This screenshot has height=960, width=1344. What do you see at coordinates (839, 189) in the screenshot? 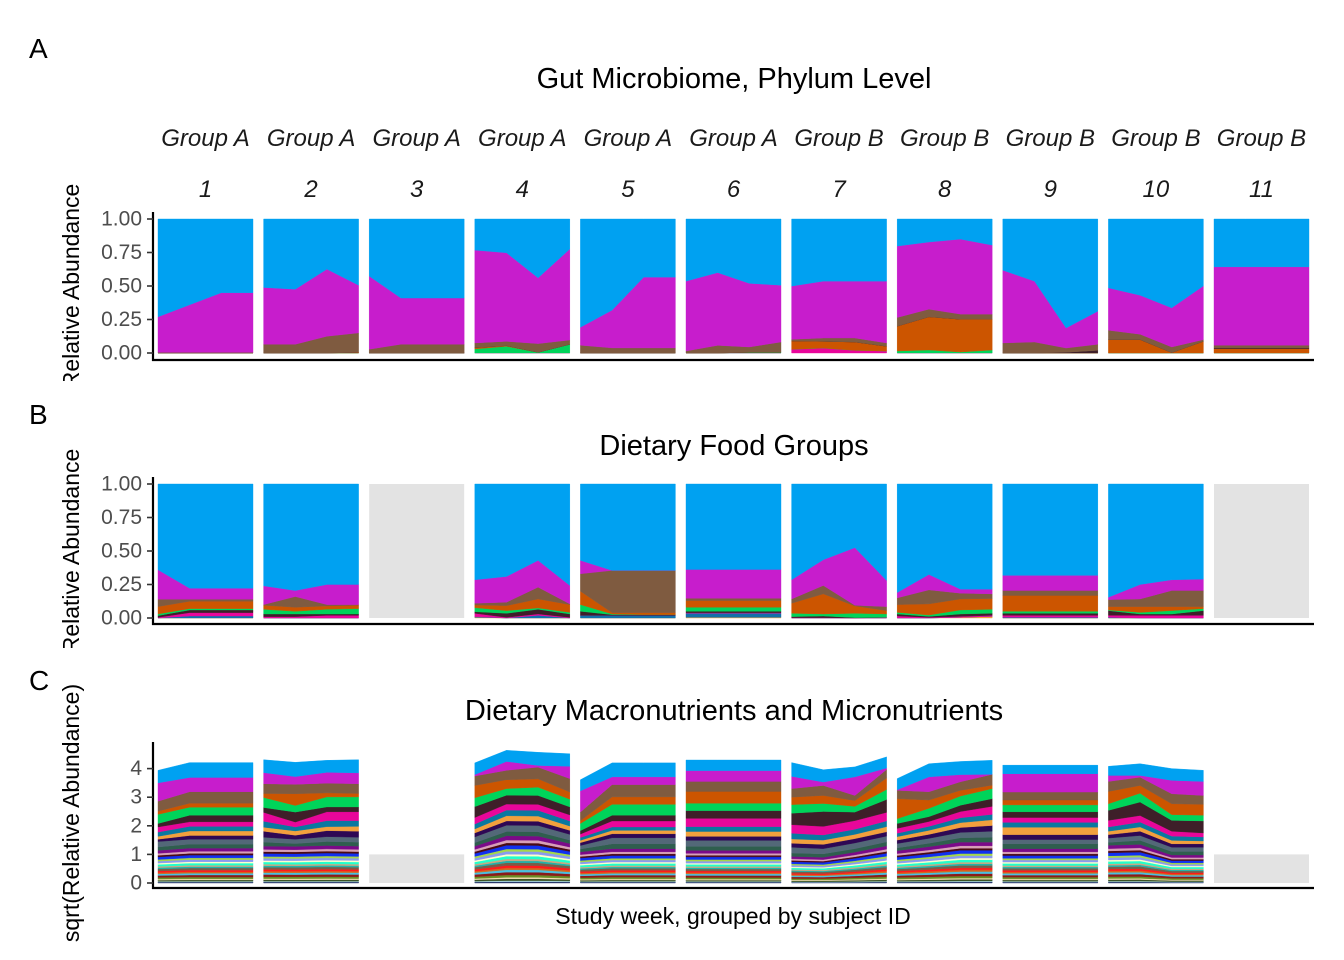
I see `facet-subject-label: 7` at bounding box center [839, 189].